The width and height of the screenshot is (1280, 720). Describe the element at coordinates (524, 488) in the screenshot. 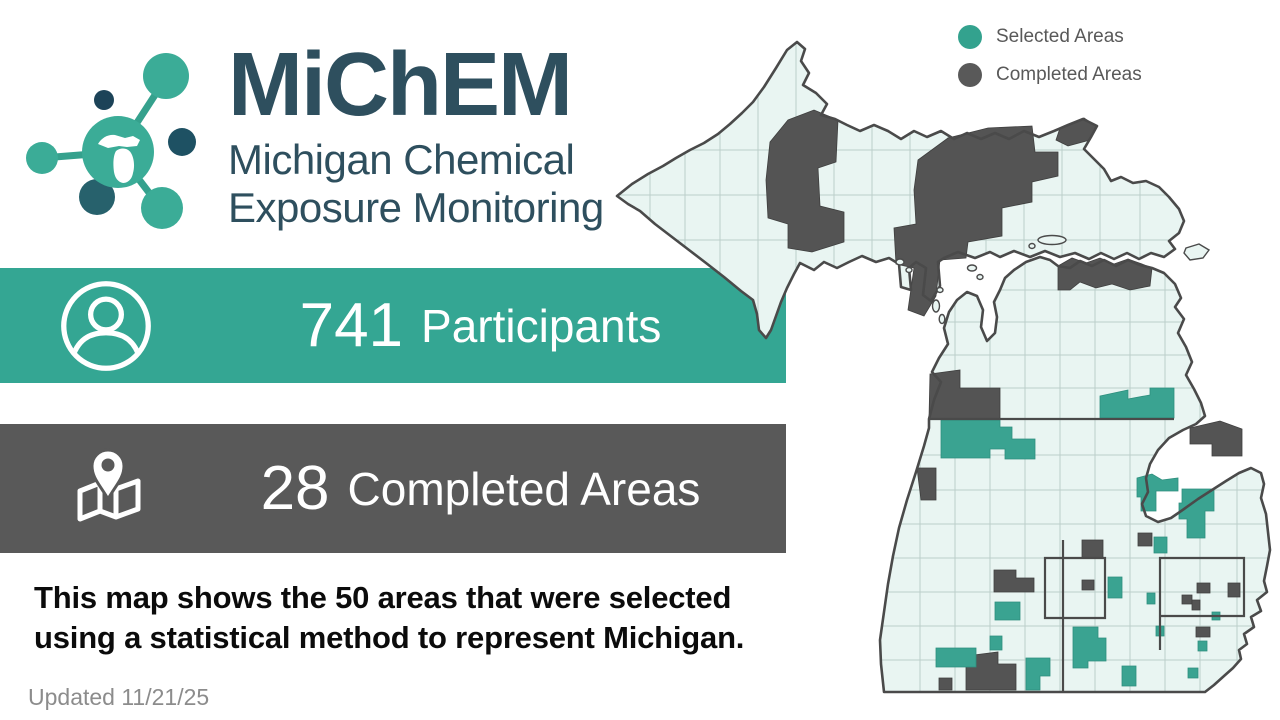

I see `completed-label: Completed Areas` at that location.